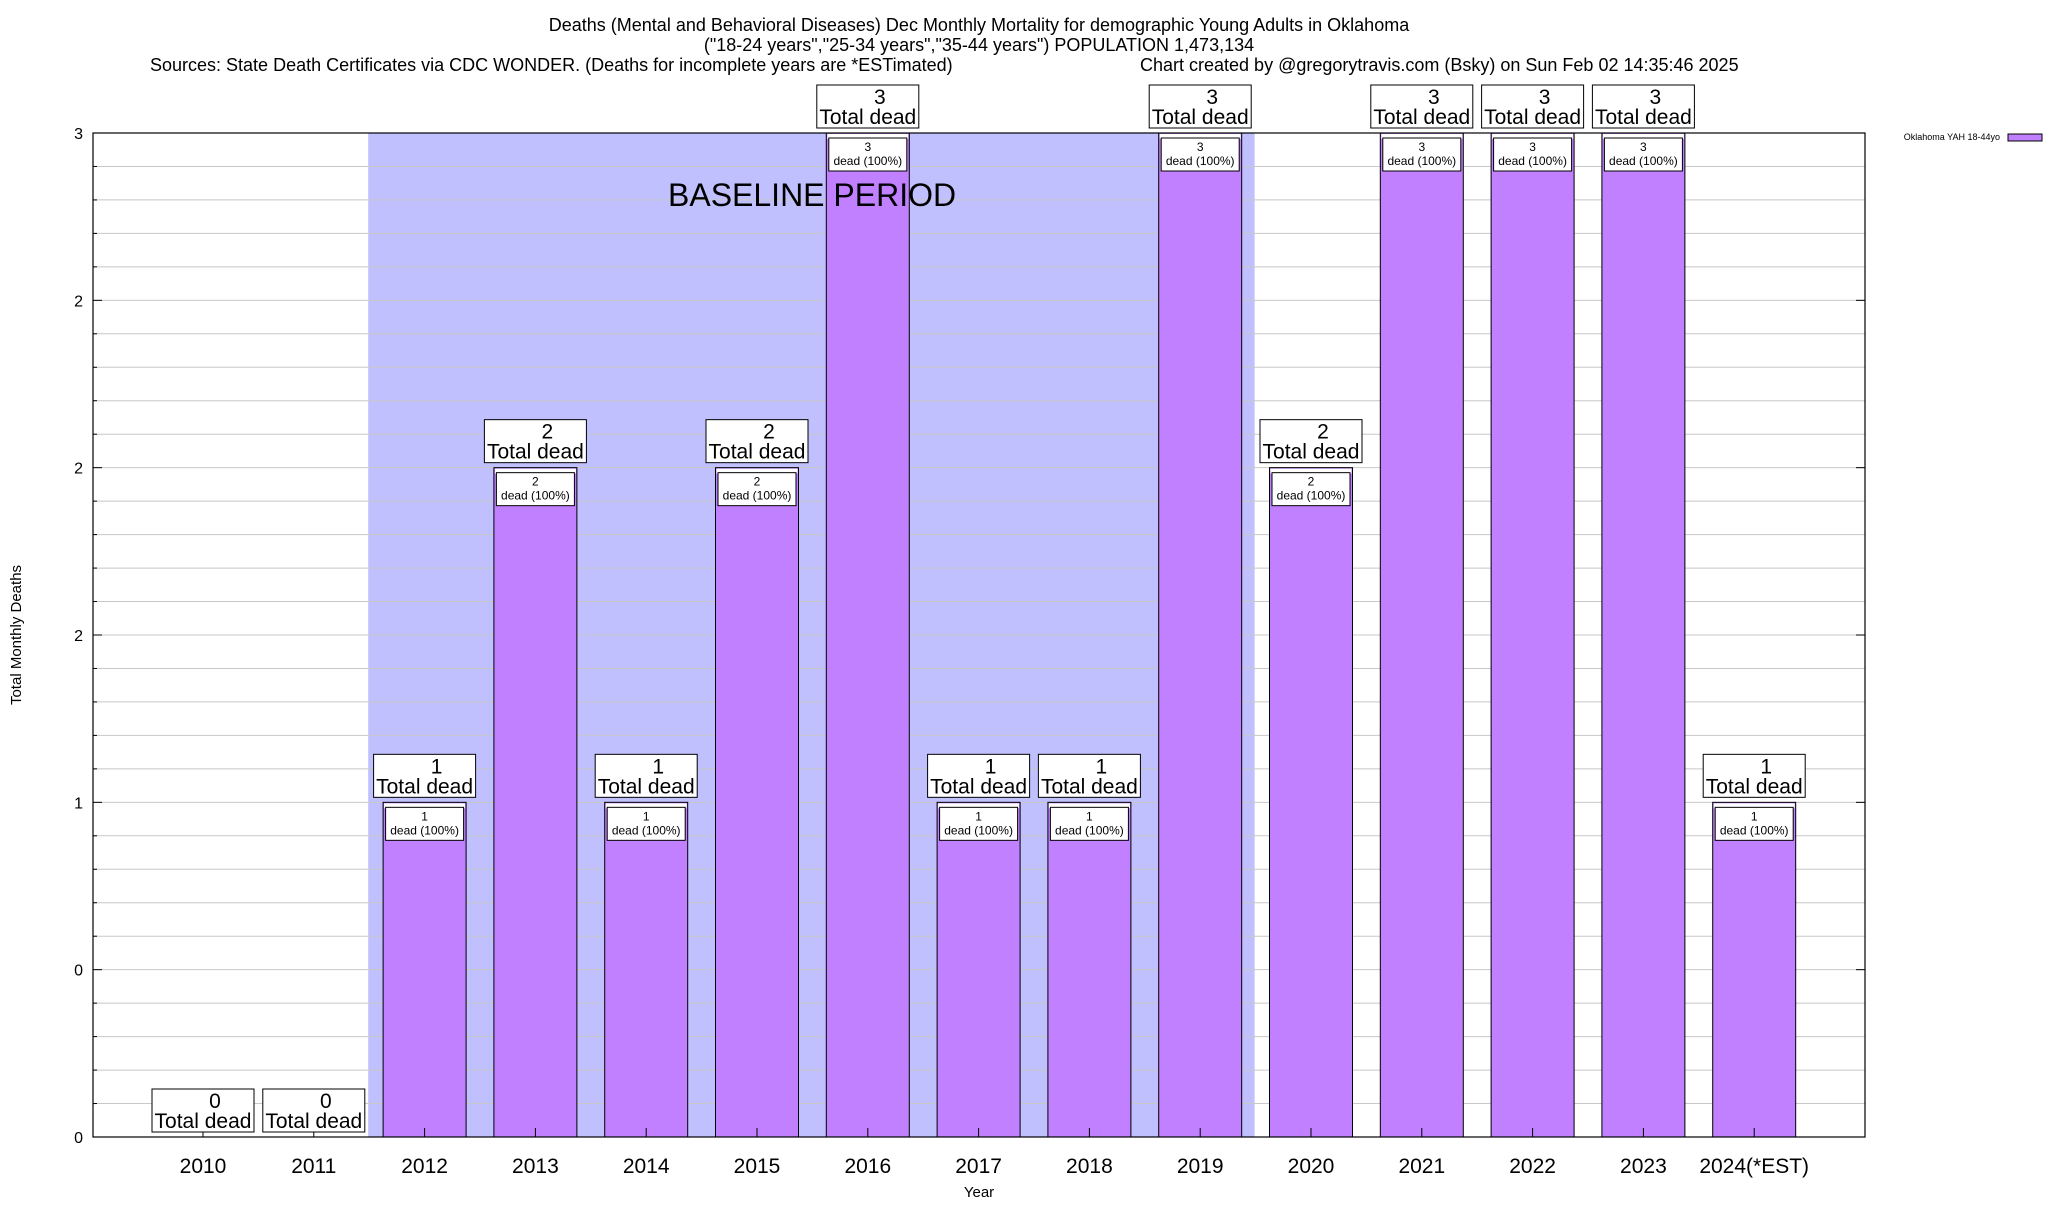 This screenshot has width=2048, height=1205. I want to click on total-label-value: 0, so click(215, 1101).